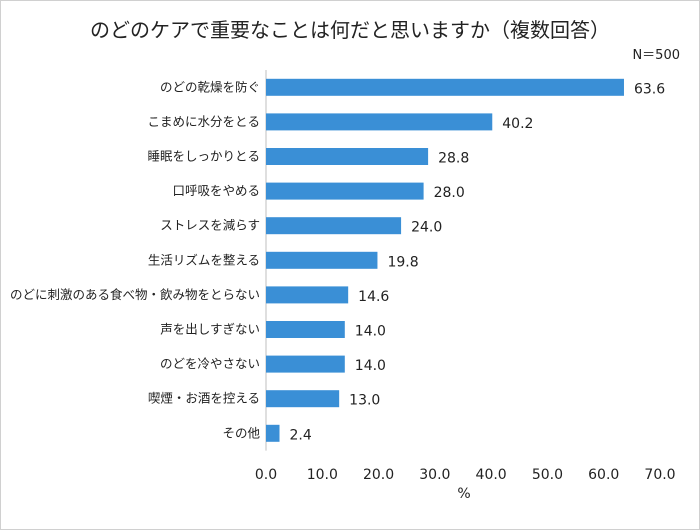  What do you see at coordinates (373, 297) in the screenshot?
I see `value-label: 14.6` at bounding box center [373, 297].